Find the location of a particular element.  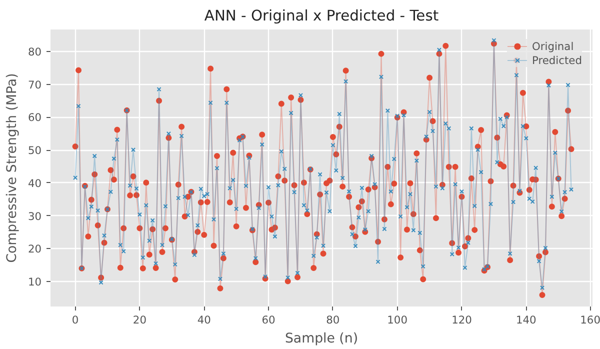

x-tick-label: 20 is located at coordinates (139, 320).